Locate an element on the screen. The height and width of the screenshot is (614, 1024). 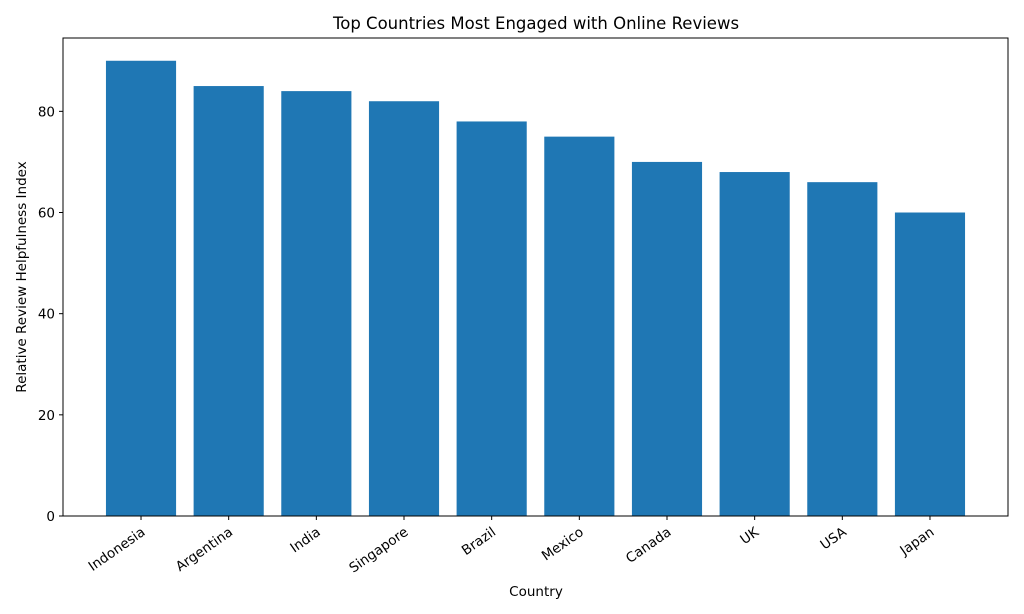
y-tick-label: 20 is located at coordinates (46, 416).